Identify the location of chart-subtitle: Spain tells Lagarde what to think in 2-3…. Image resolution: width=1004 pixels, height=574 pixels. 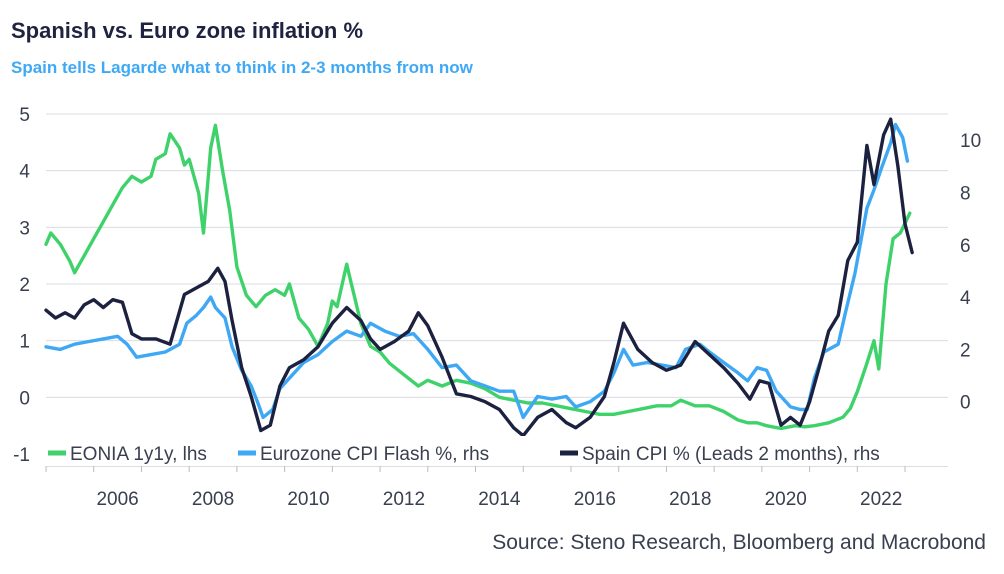
(242, 67).